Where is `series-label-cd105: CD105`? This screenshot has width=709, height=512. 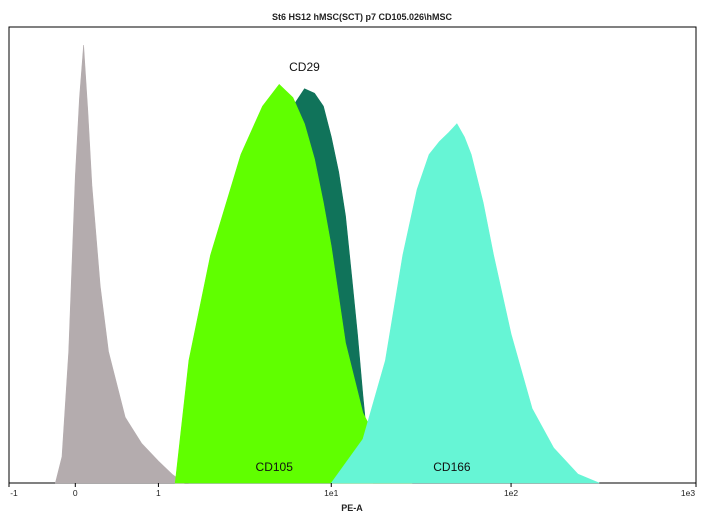 series-label-cd105: CD105 is located at coordinates (275, 467).